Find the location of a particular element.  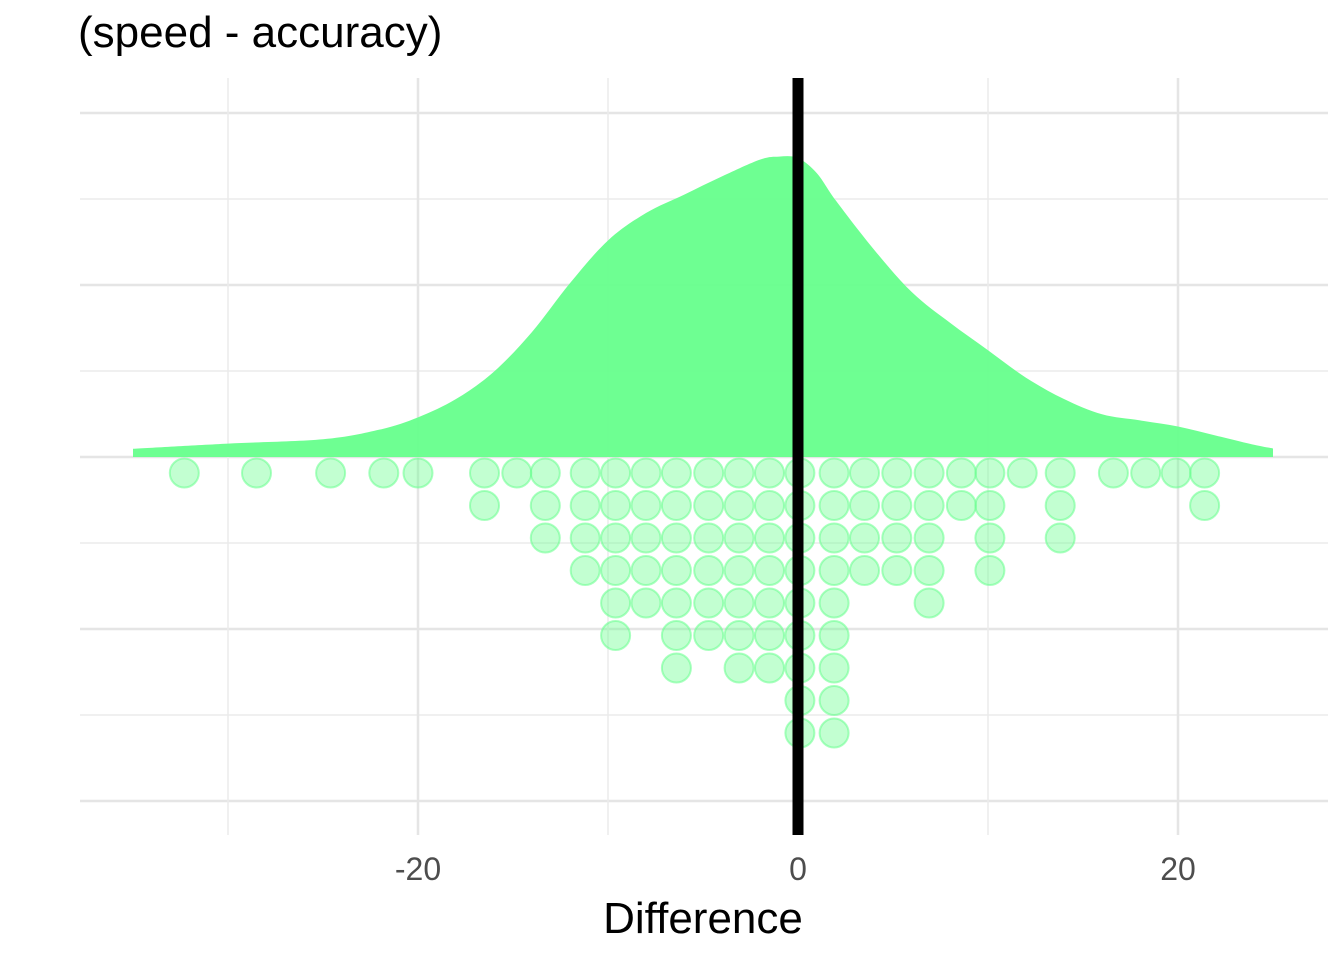

x-tick-label: 20 is located at coordinates (1178, 869).